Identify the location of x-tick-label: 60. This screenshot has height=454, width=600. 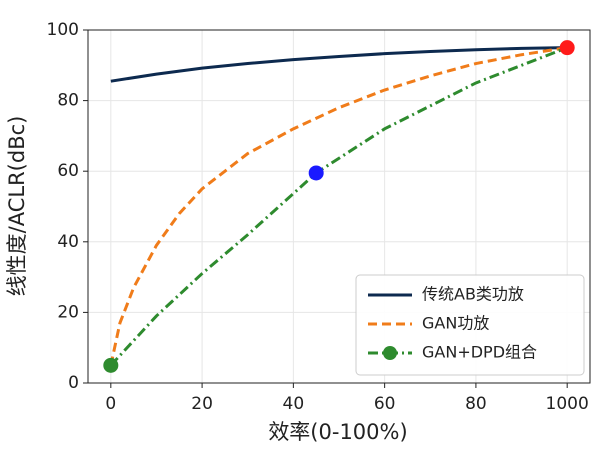
(385, 404).